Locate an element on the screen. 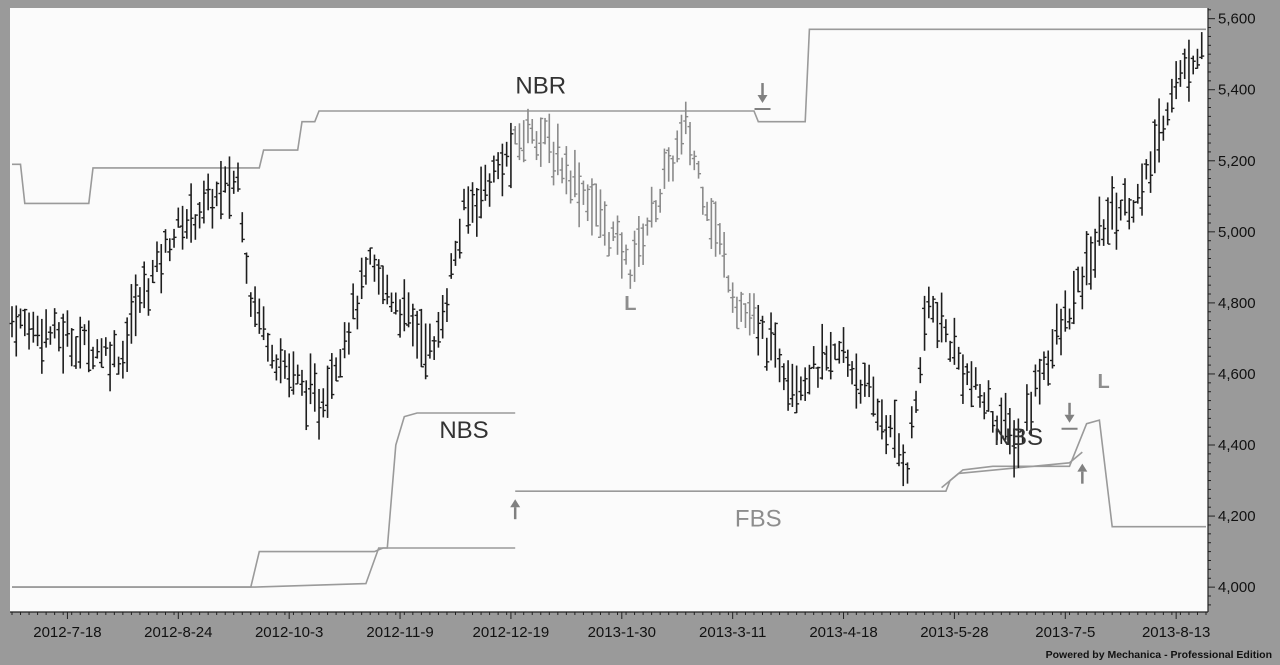 The height and width of the screenshot is (665, 1280). x-tick-label: 2012-7-18 is located at coordinates (67, 632).